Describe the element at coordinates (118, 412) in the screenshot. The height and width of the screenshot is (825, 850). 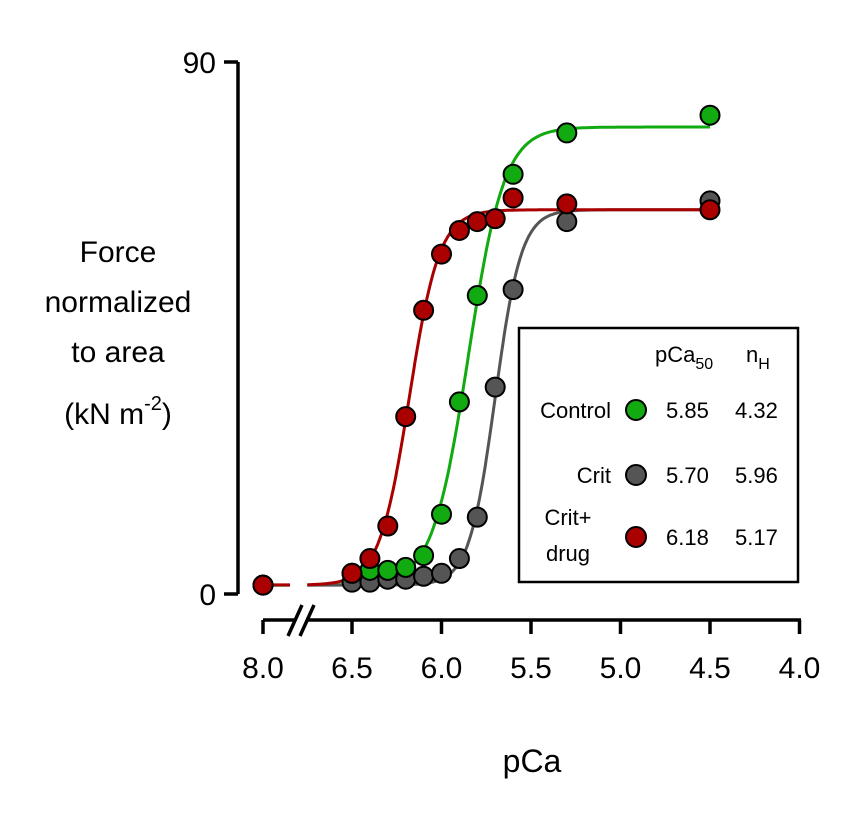
I see `y-axis-title-line-4: (kN m-2)` at that location.